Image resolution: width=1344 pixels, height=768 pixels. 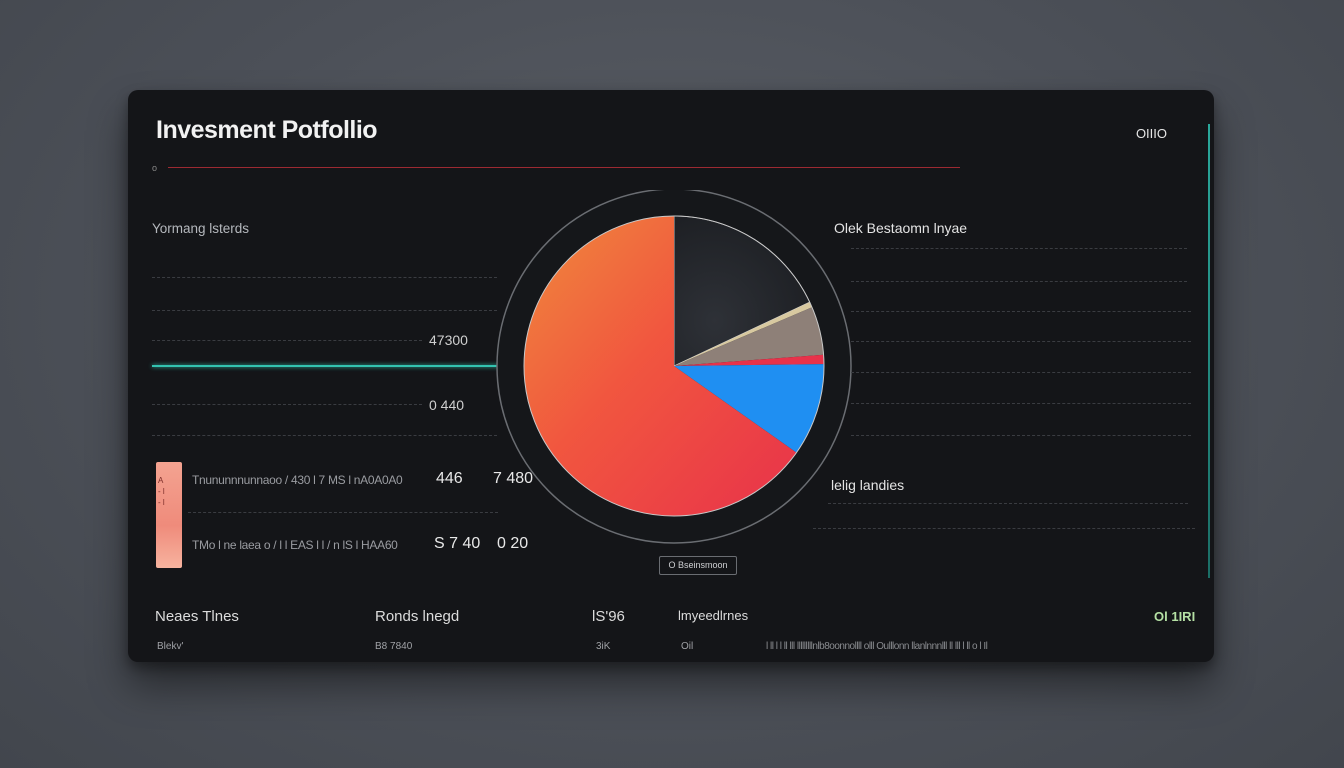 What do you see at coordinates (1175, 616) in the screenshot?
I see `footer-right-value: Ol 1IRI` at bounding box center [1175, 616].